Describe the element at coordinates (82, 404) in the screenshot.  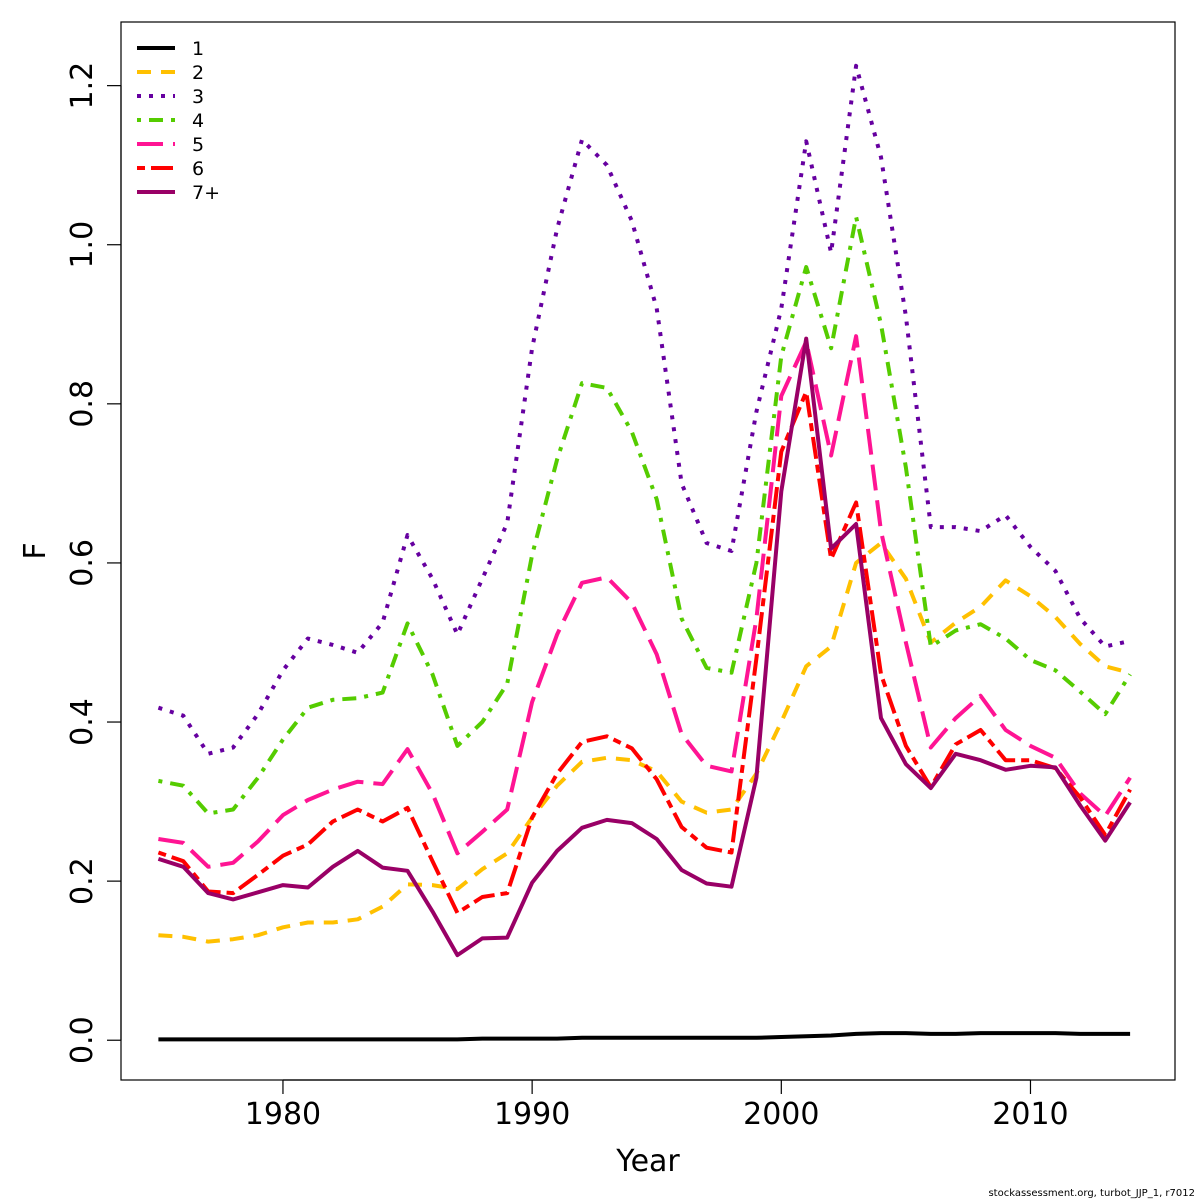
I see `y-tick-label: 0.8` at that location.